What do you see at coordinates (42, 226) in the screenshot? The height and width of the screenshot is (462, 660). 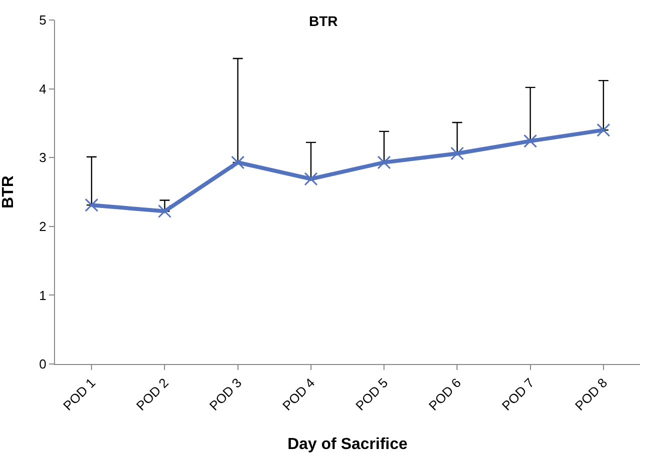 I see `y-tick-label: 2` at bounding box center [42, 226].